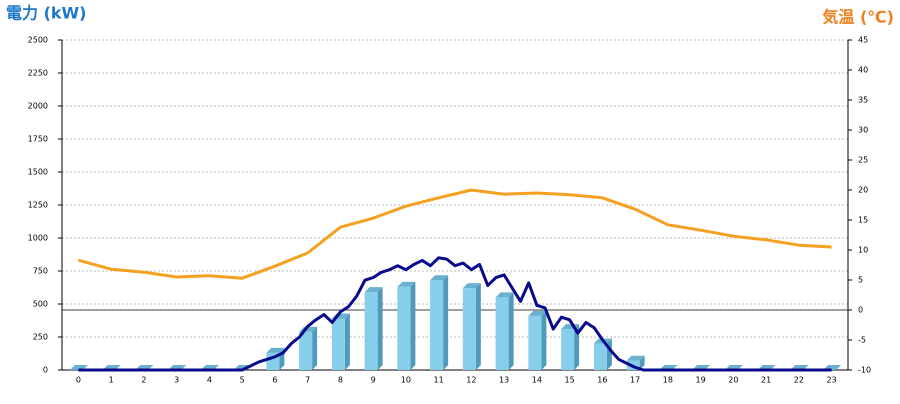 The width and height of the screenshot is (900, 404). I want to click on x-tick-label: 8, so click(340, 380).